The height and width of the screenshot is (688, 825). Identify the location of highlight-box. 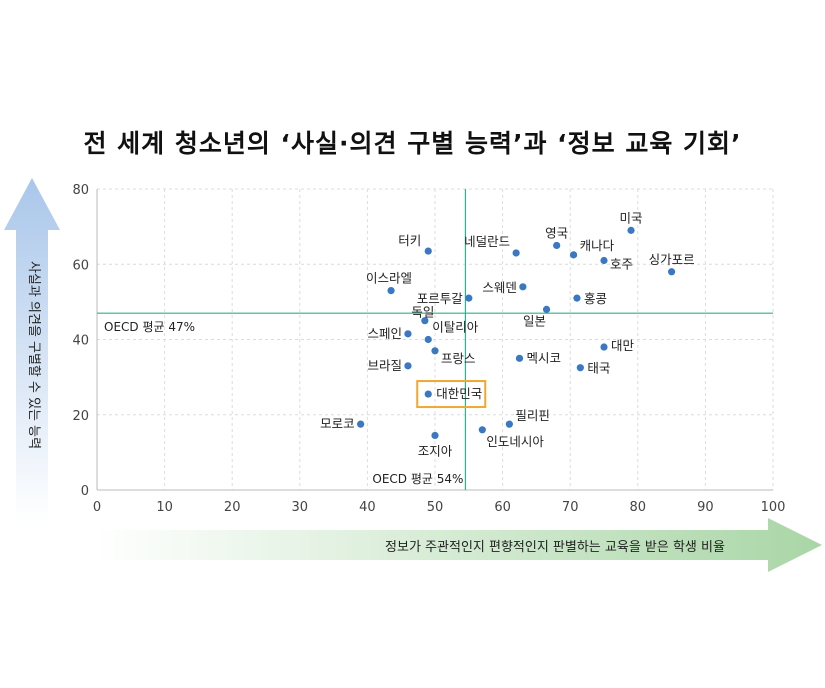
(451, 394).